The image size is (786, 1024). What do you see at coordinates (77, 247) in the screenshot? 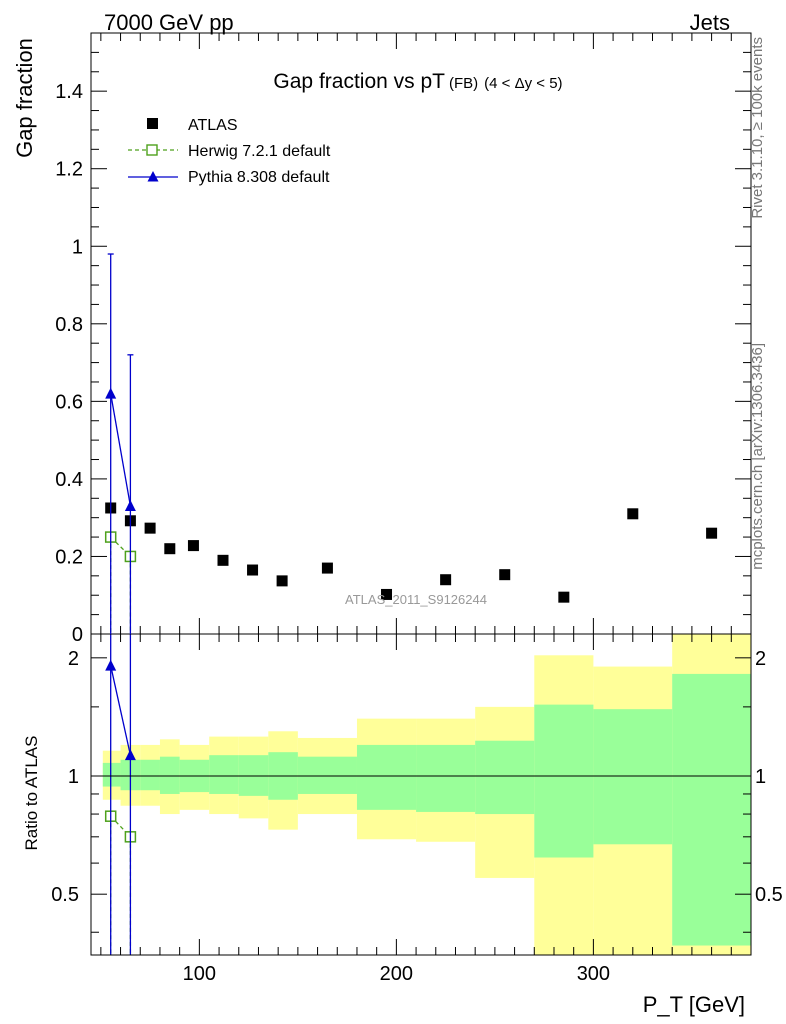
I see `y-tick-label: 1` at bounding box center [77, 247].